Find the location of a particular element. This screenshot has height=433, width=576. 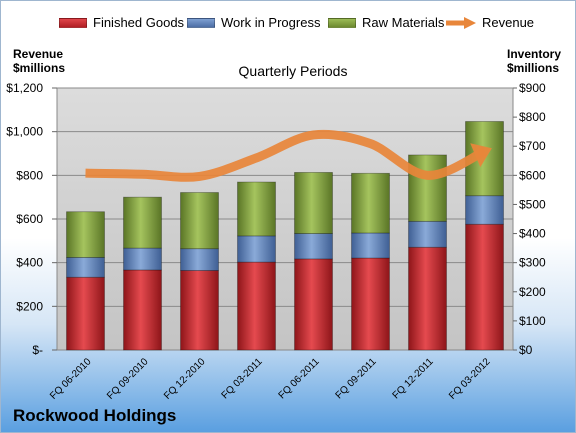

left-tick-label: $800 is located at coordinates (29, 175).